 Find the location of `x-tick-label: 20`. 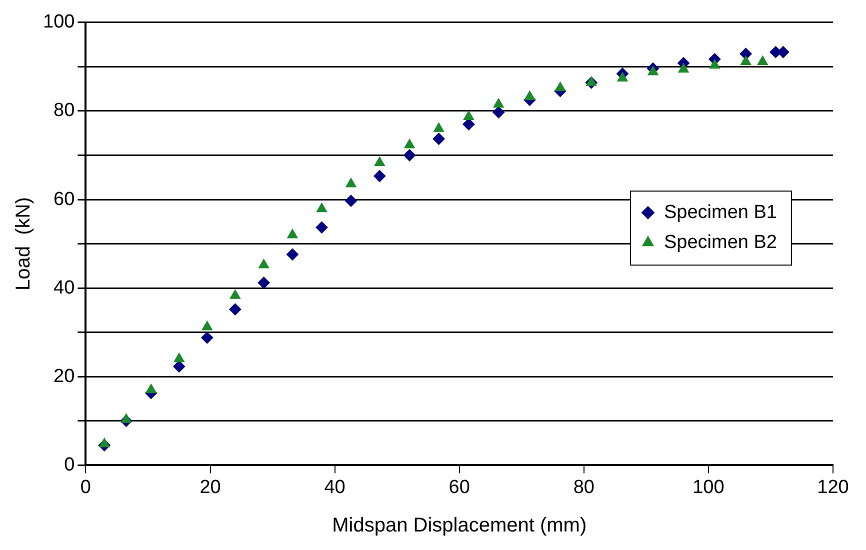

x-tick-label: 20 is located at coordinates (210, 487).